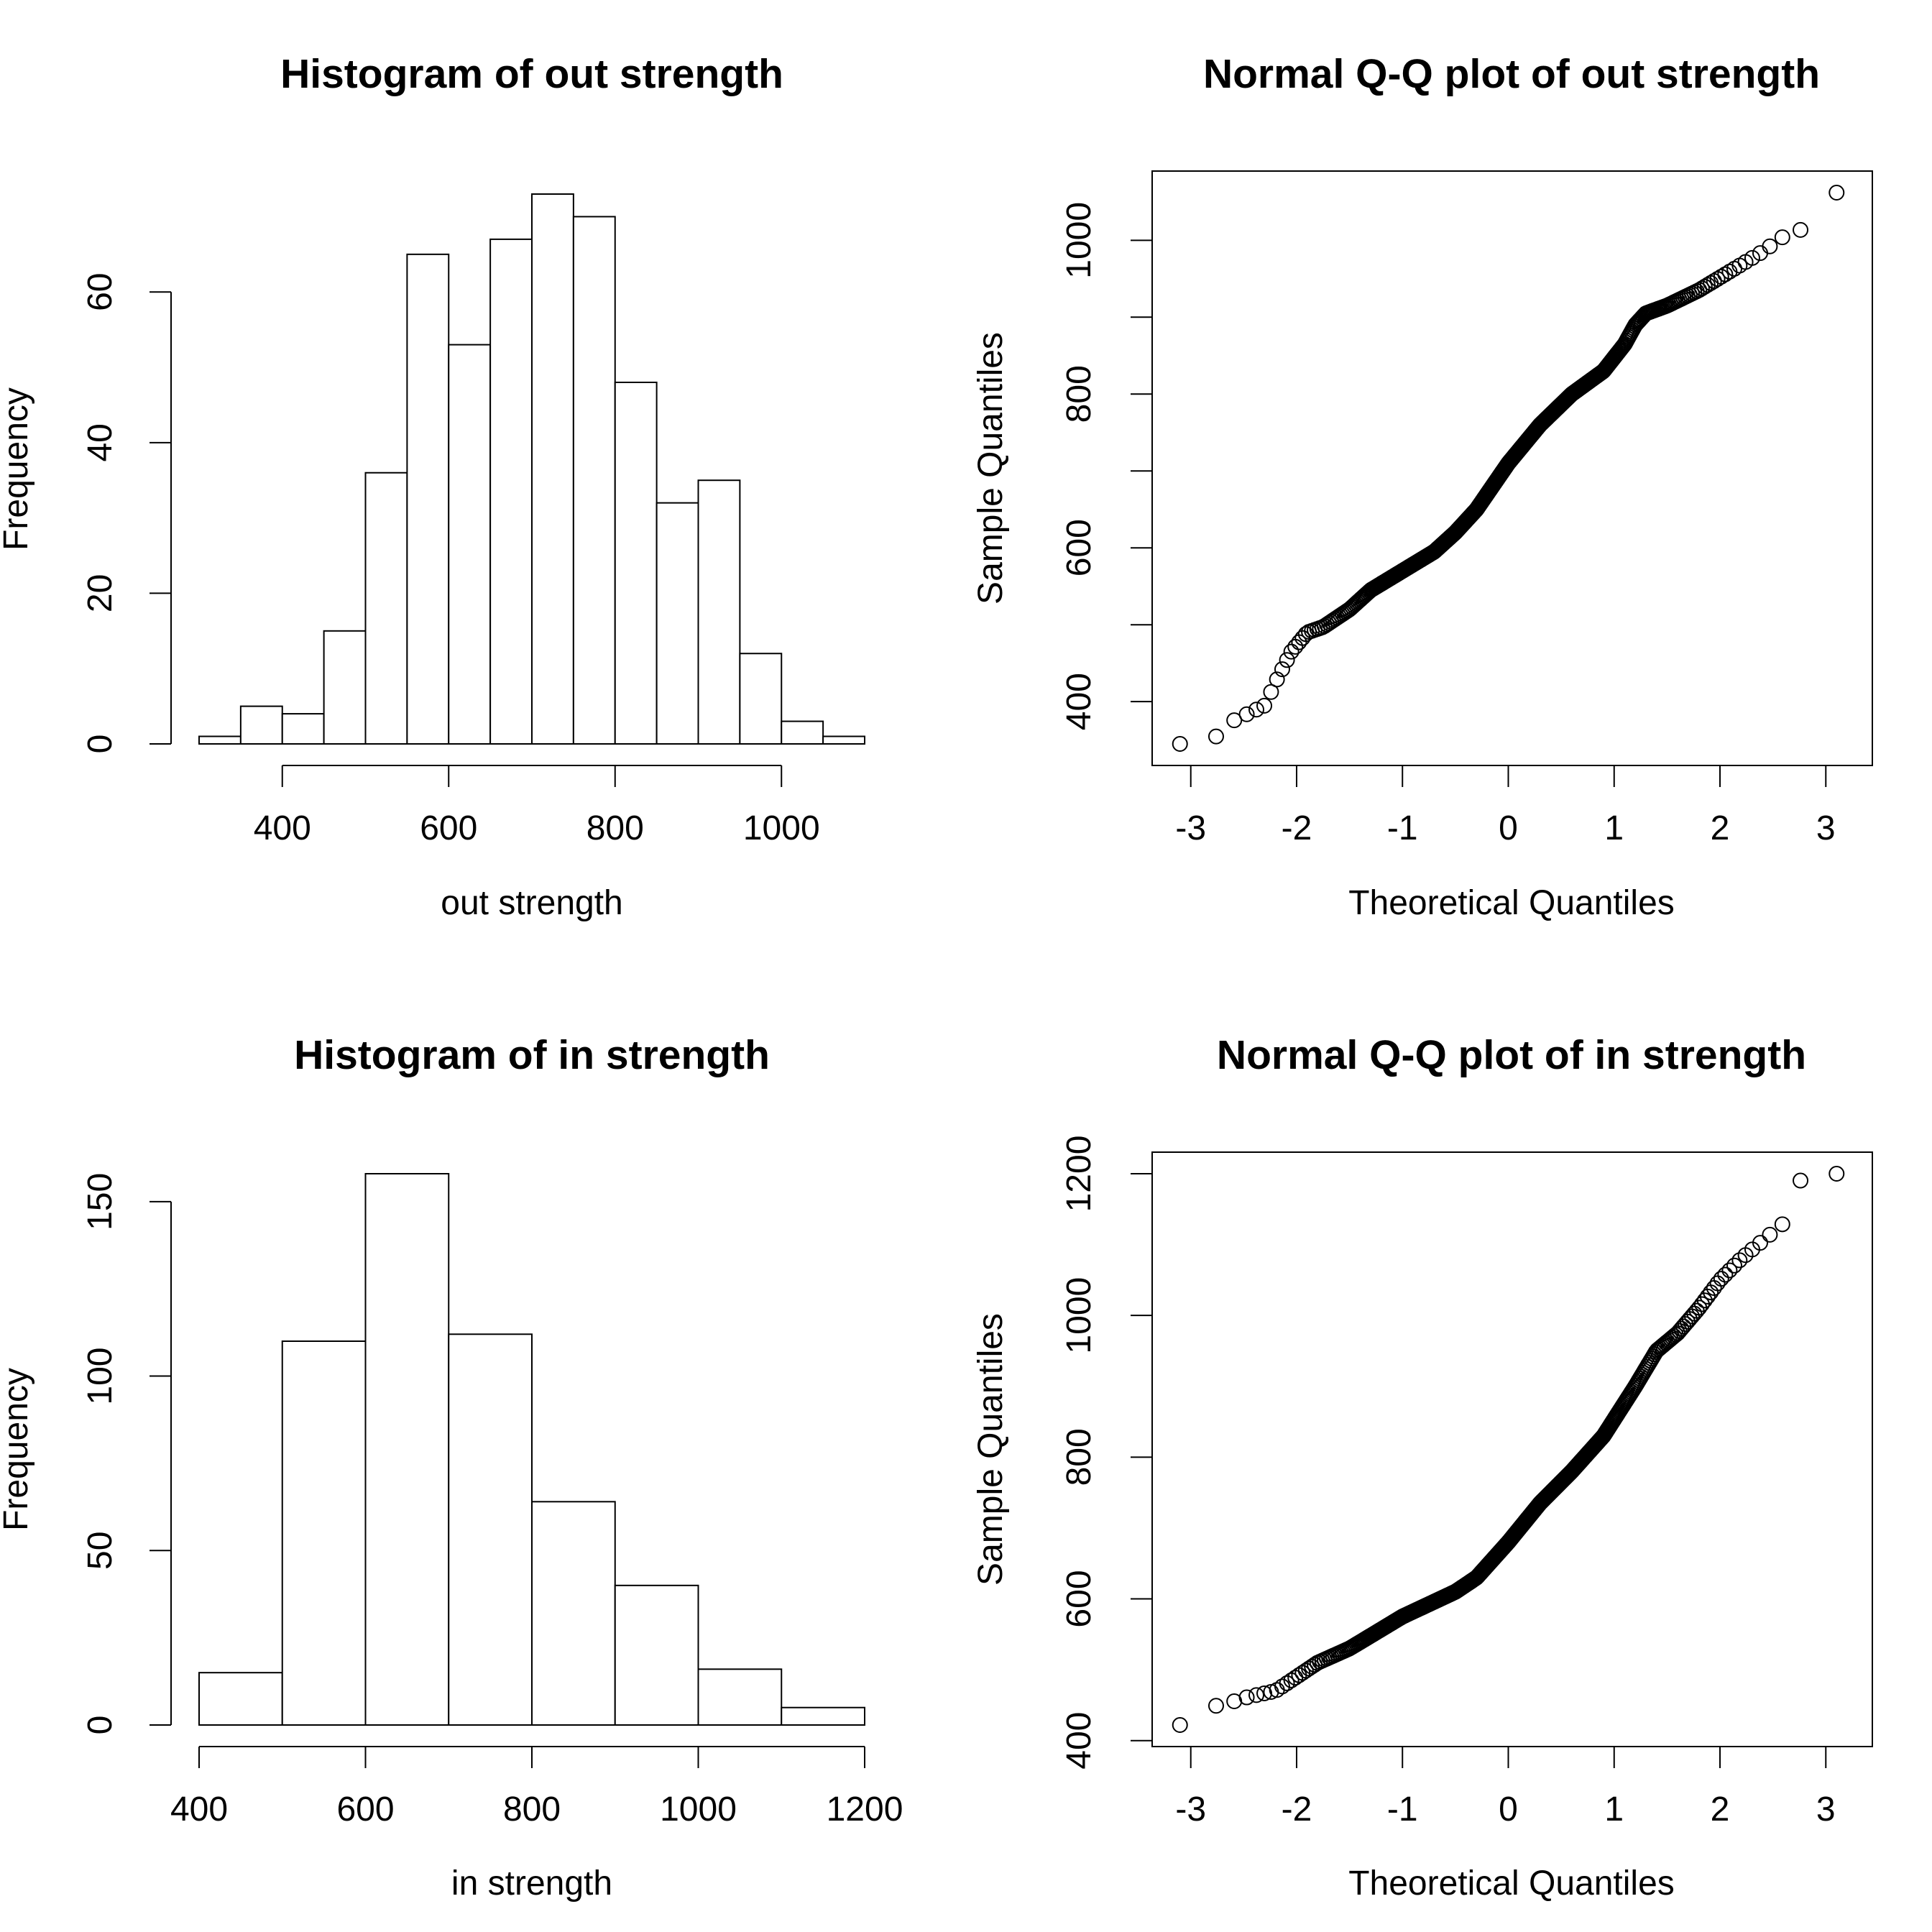 Image resolution: width=1932 pixels, height=1932 pixels. I want to click on y-axis-label: Frequency, so click(17, 469).